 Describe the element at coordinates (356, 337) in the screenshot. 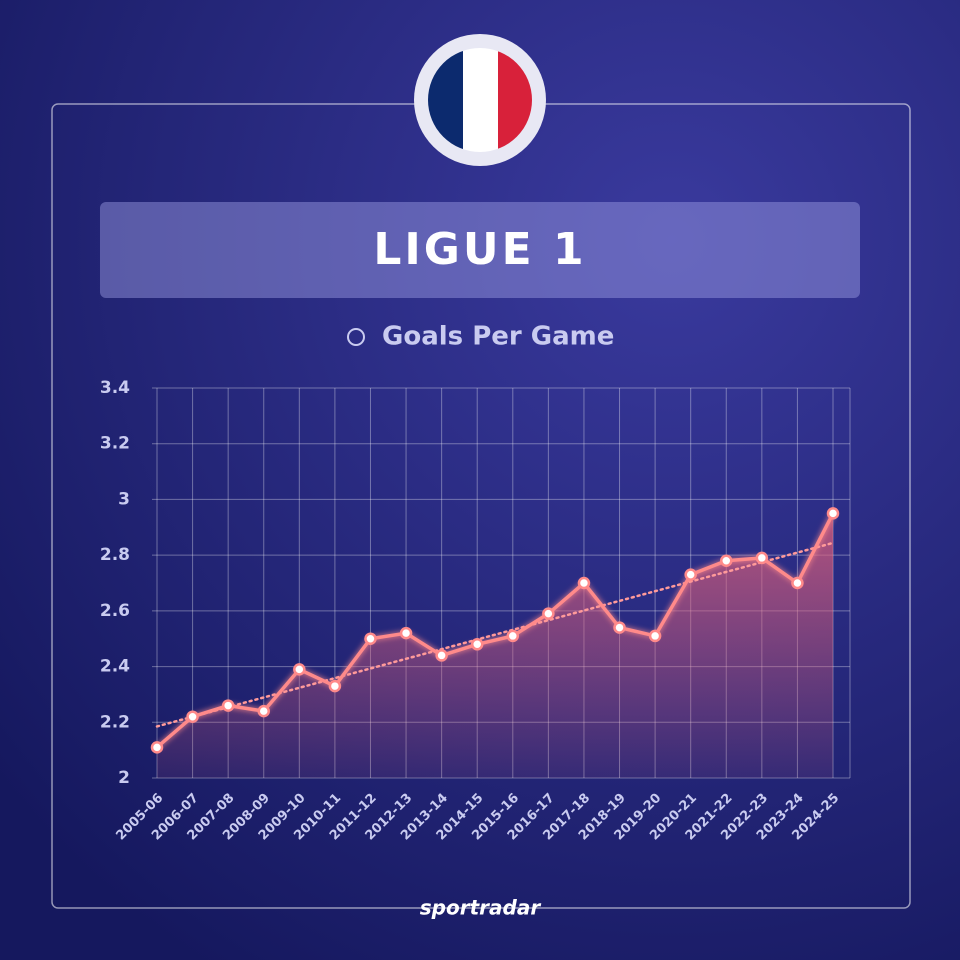

I see `ball-icon` at that location.